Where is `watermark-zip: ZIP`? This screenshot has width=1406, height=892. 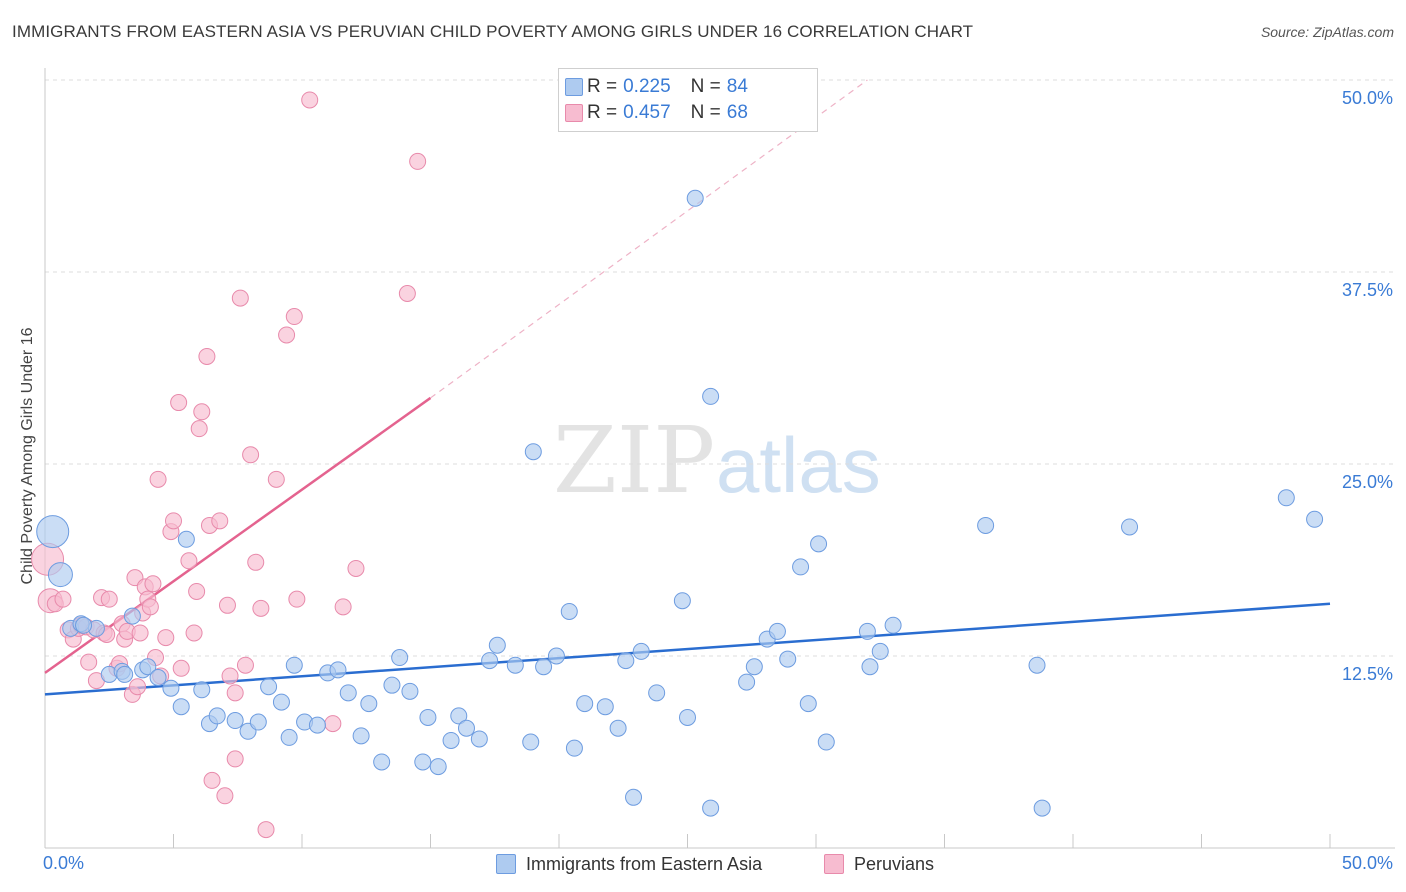 watermark-zip: ZIP is located at coordinates (634, 460).